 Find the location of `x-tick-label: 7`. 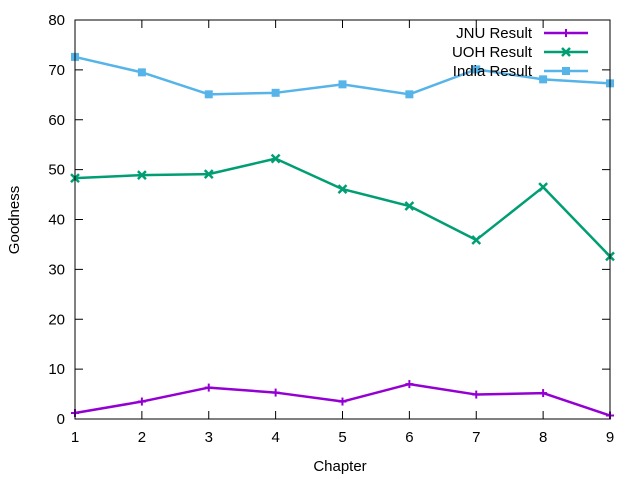

x-tick-label: 7 is located at coordinates (476, 437).